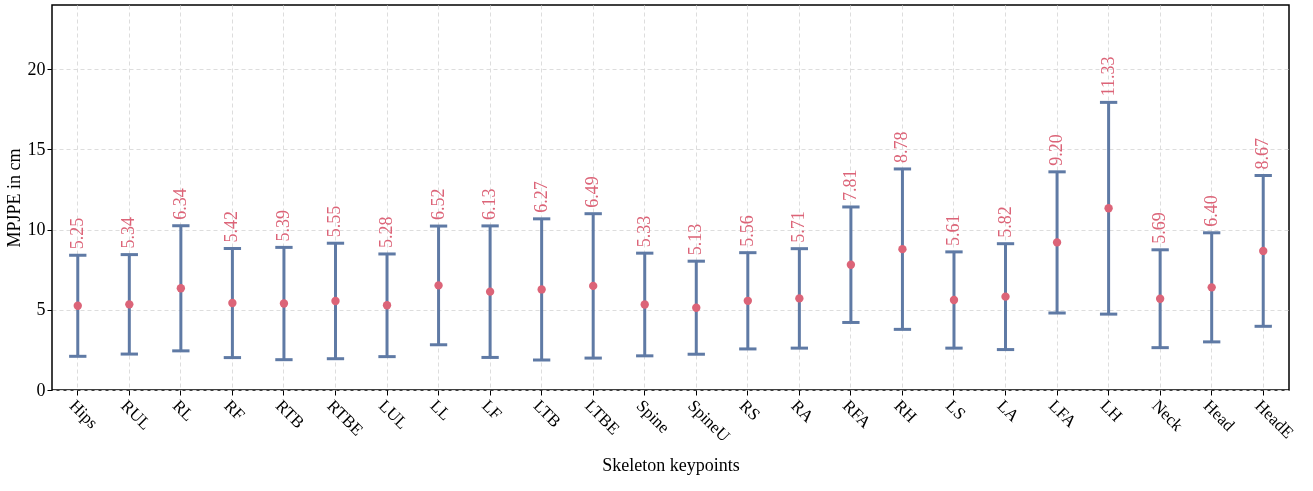 This screenshot has width=1313, height=491. I want to click on text: 6.49, so click(592, 192).